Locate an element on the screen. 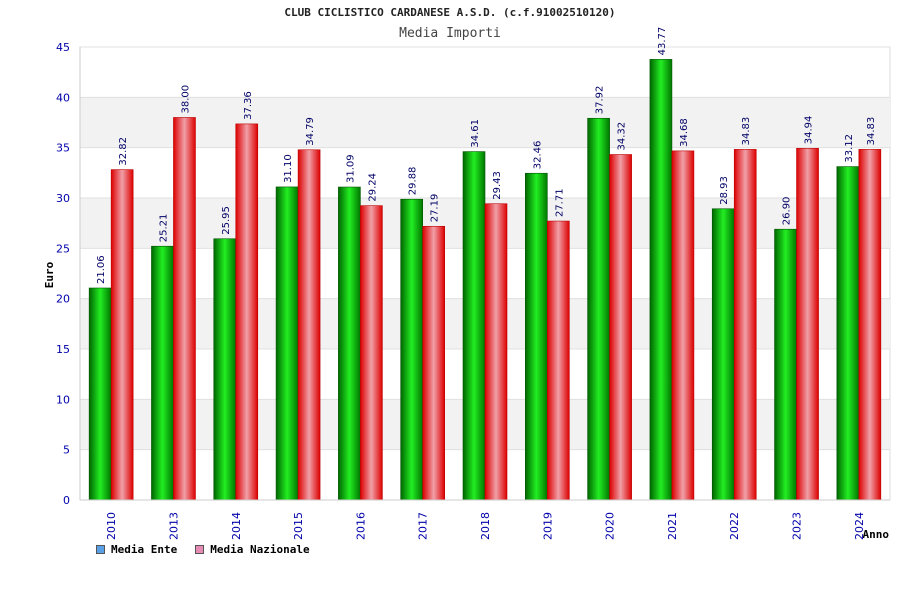 The image size is (900, 600). value-label-nazionale-2010: 32.82 is located at coordinates (123, 151).